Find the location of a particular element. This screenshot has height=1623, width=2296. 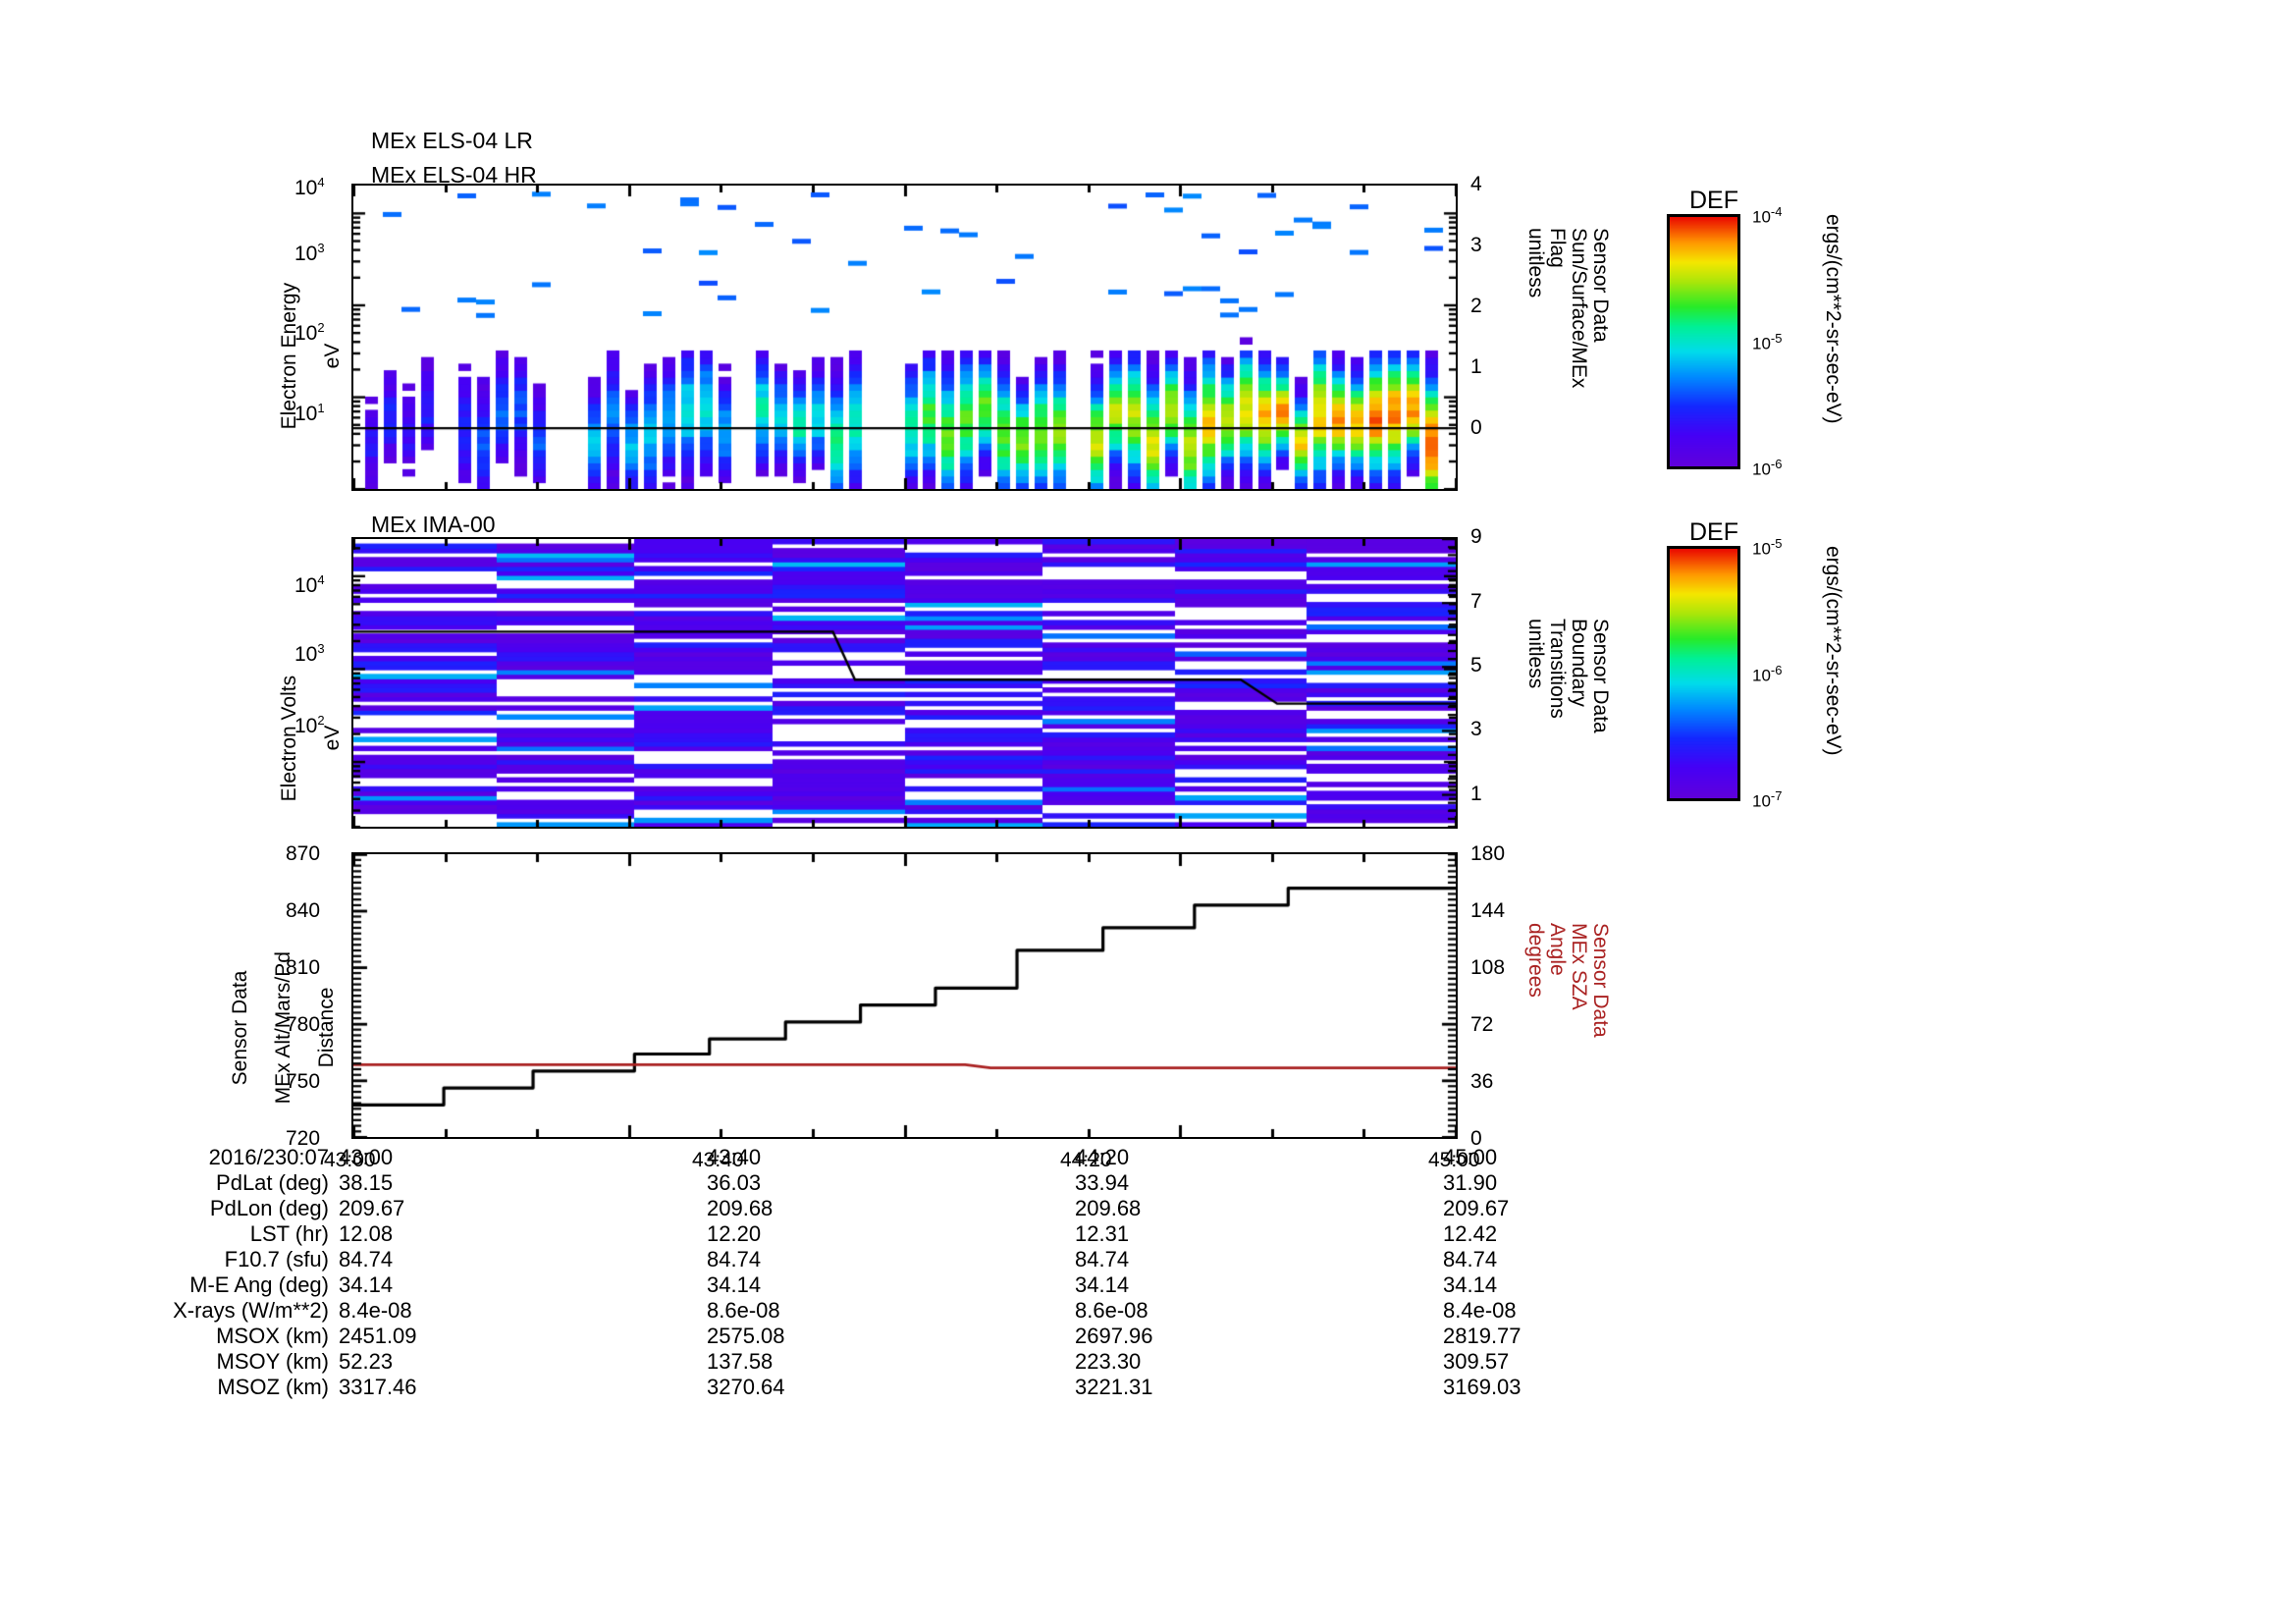

tick-exponent: 1 is located at coordinates (321, 408).